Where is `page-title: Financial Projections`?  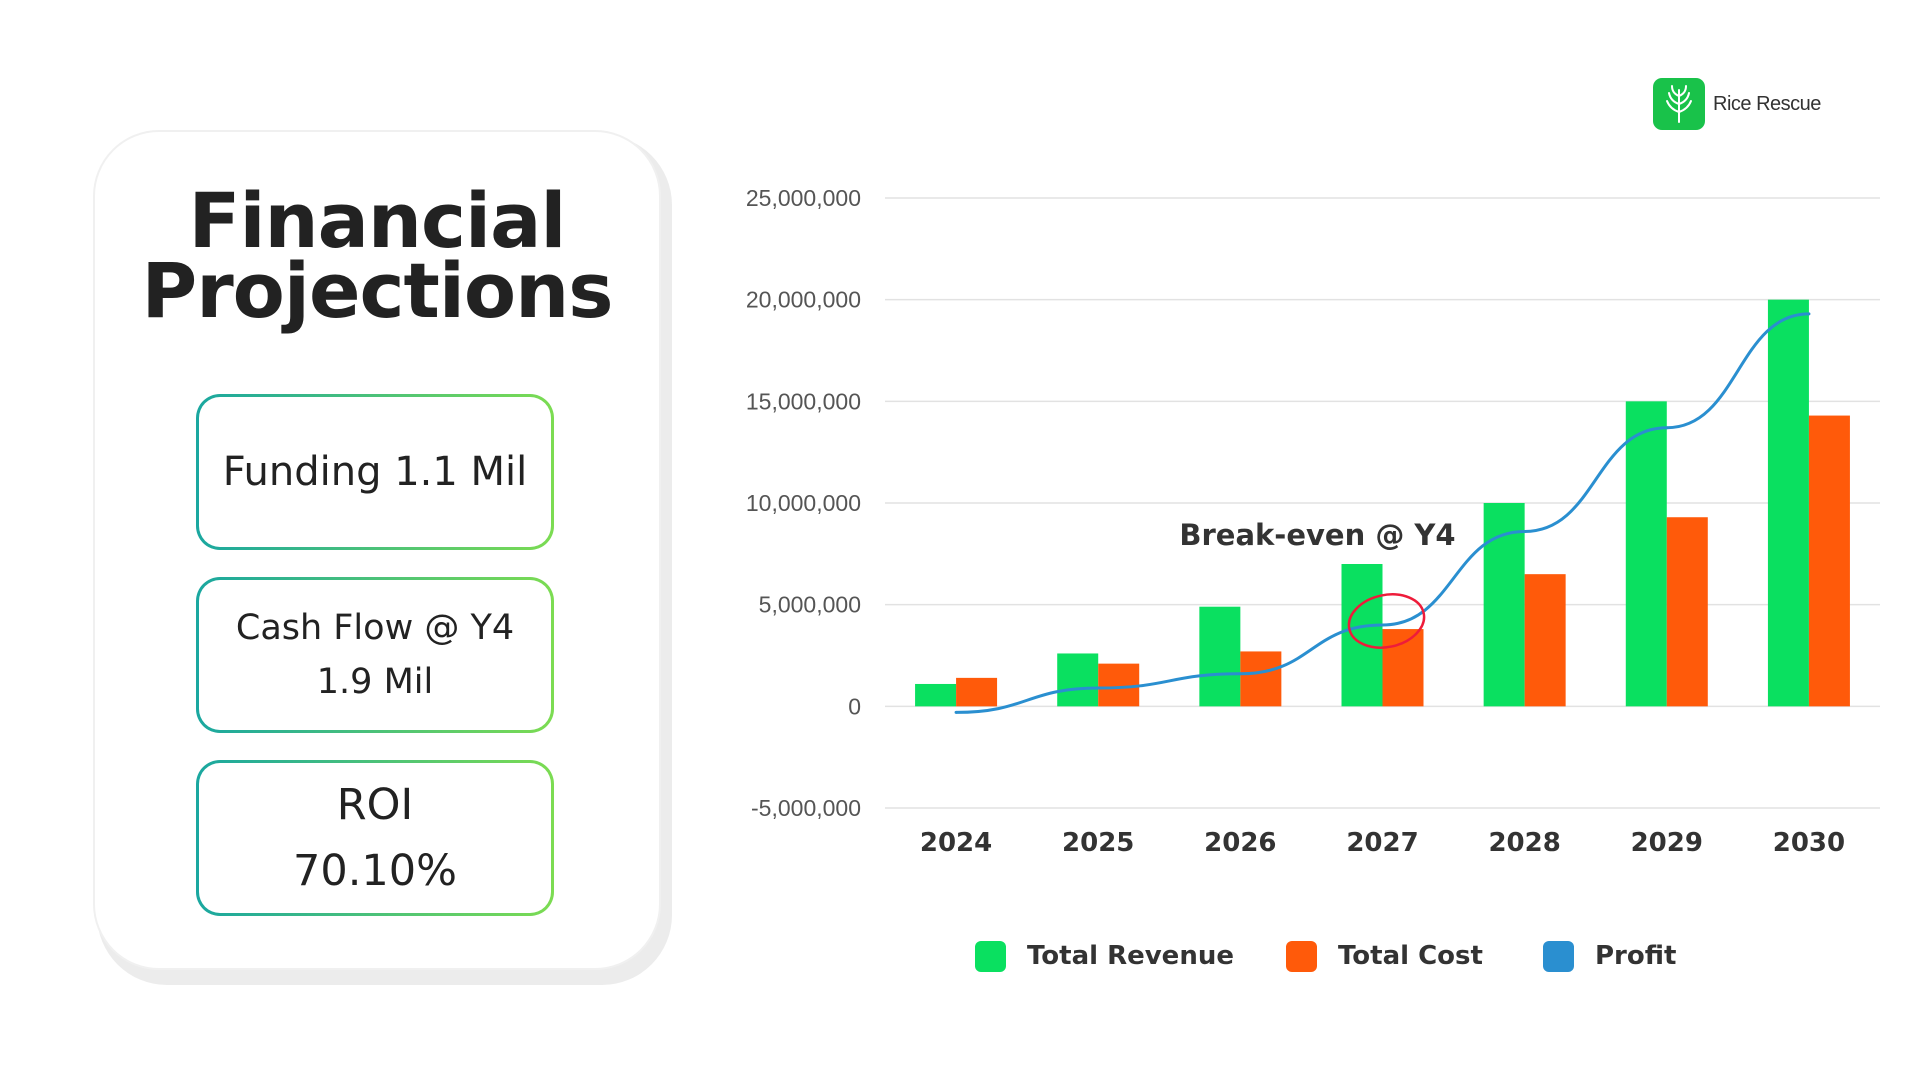
page-title: Financial Projections is located at coordinates (377, 255).